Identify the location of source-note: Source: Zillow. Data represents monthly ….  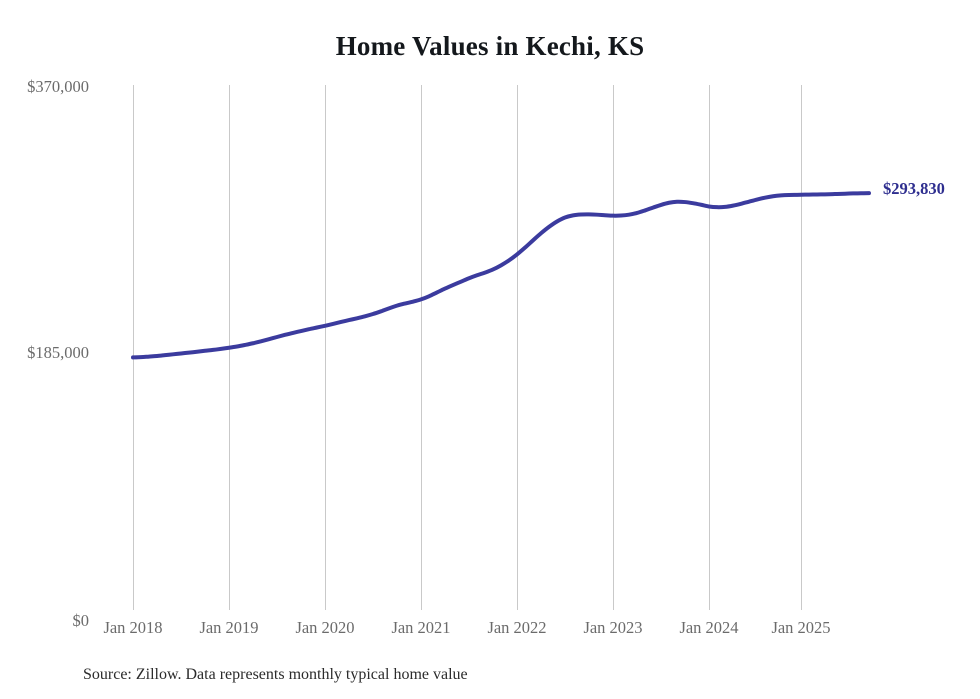
(275, 674).